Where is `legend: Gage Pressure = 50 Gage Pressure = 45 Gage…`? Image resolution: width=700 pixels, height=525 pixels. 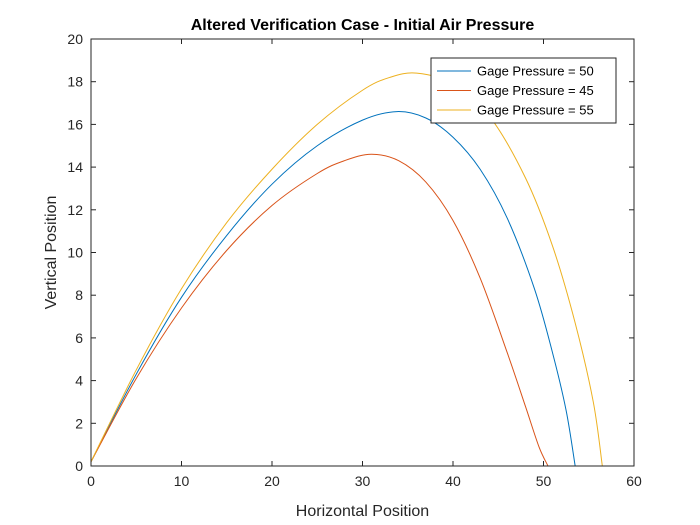
legend: Gage Pressure = 50 Gage Pressure = 45 Gage… is located at coordinates (523, 90).